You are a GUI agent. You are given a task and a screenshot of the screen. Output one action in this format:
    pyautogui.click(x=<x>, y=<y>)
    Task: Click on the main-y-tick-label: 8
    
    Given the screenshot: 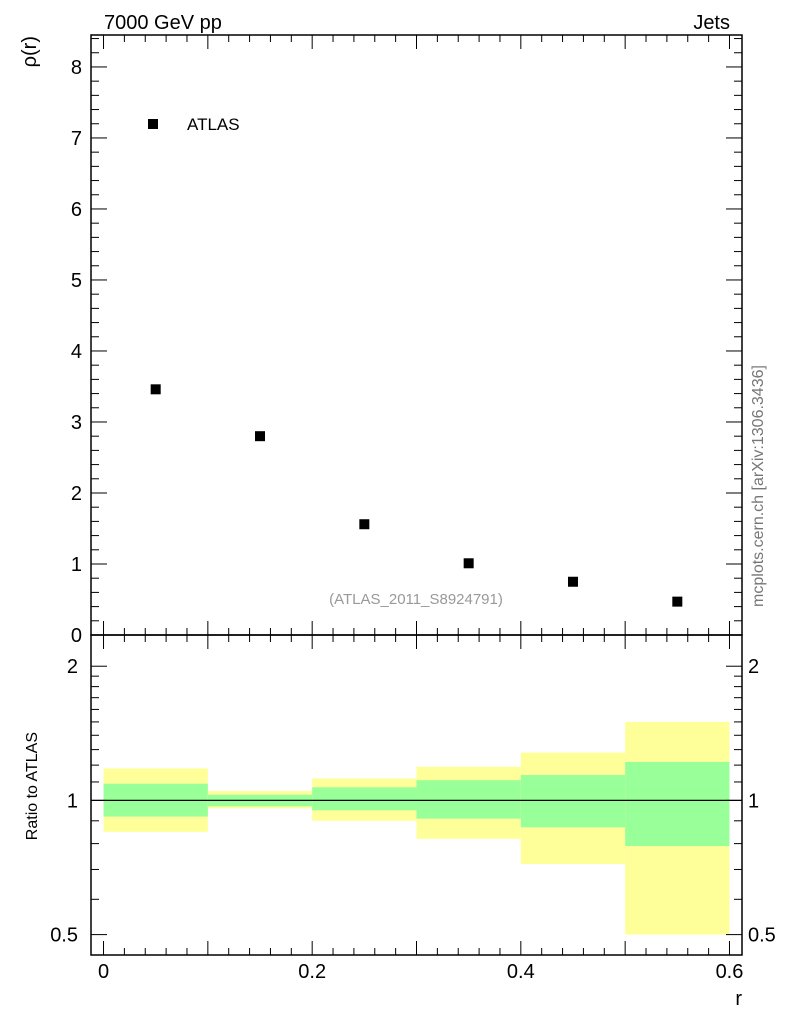 What is the action you would take?
    pyautogui.click(x=76, y=68)
    